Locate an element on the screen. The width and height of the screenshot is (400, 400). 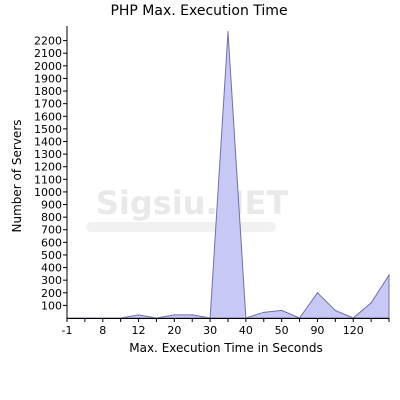
x-tick-label: 120 is located at coordinates (353, 330).